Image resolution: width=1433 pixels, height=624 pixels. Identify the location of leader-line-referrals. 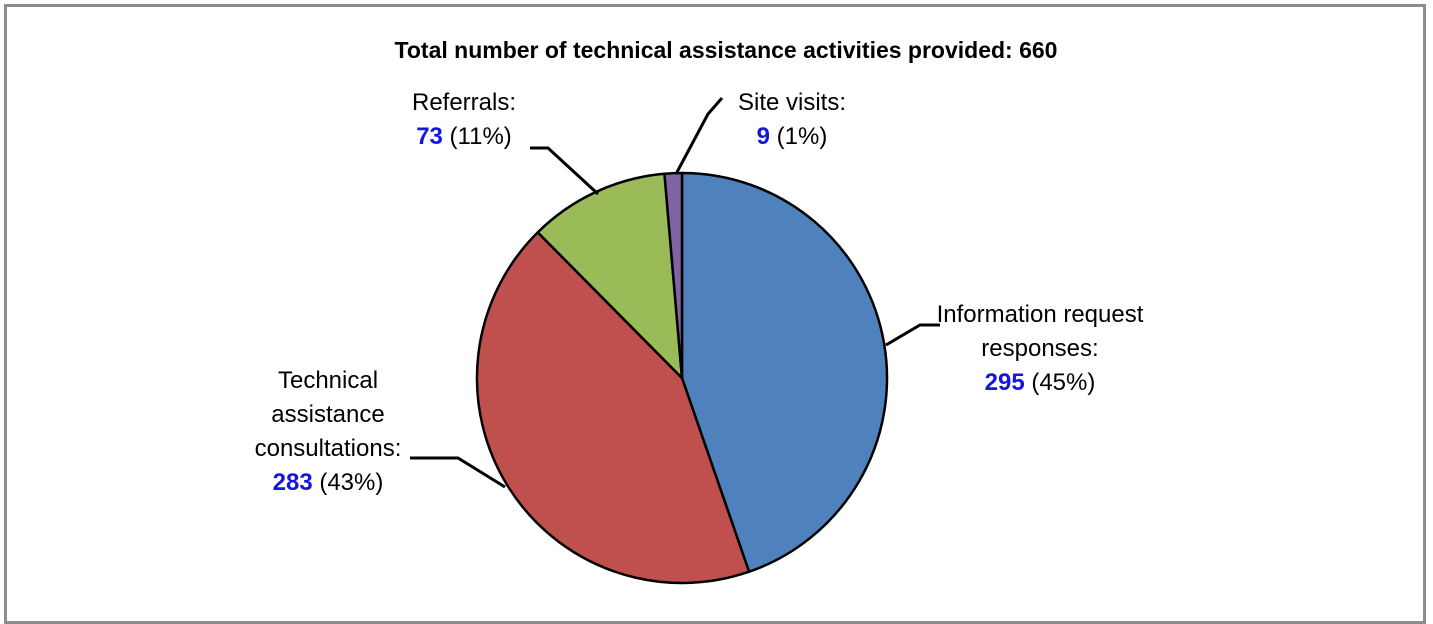
(565, 171).